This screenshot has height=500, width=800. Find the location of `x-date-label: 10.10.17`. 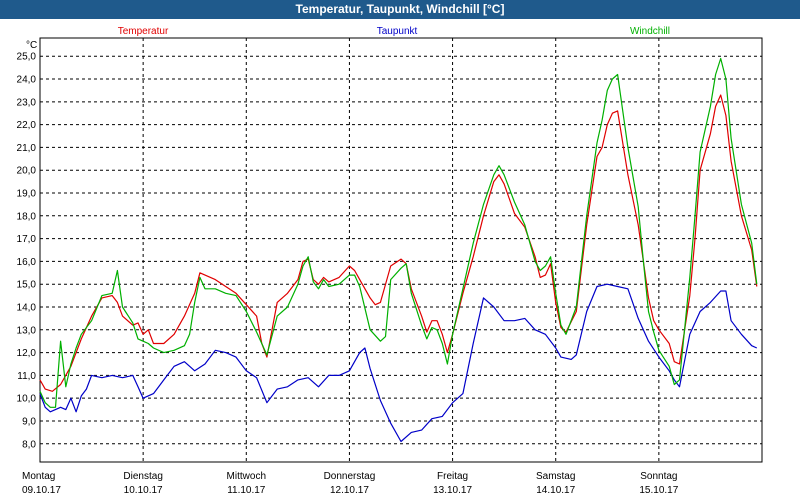

x-date-label: 10.10.17 is located at coordinates (143, 490).